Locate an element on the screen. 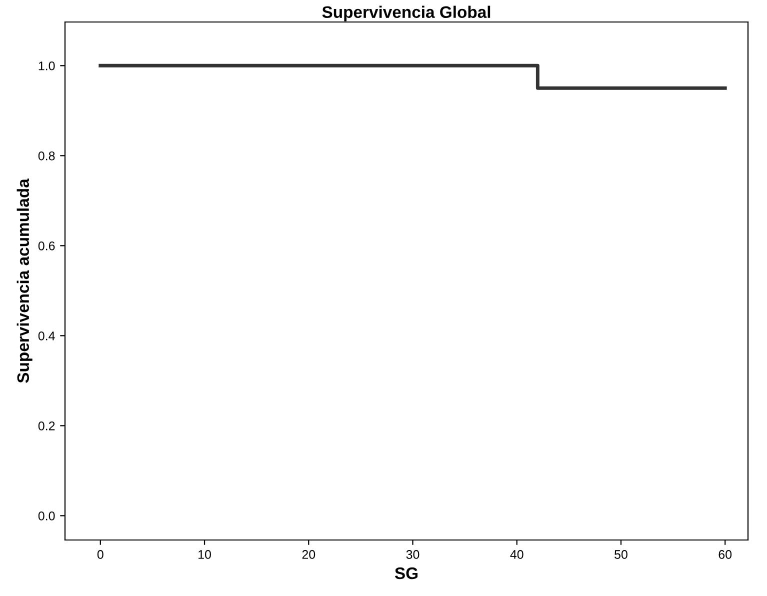  y-tick-label: 0.6 is located at coordinates (46, 245).